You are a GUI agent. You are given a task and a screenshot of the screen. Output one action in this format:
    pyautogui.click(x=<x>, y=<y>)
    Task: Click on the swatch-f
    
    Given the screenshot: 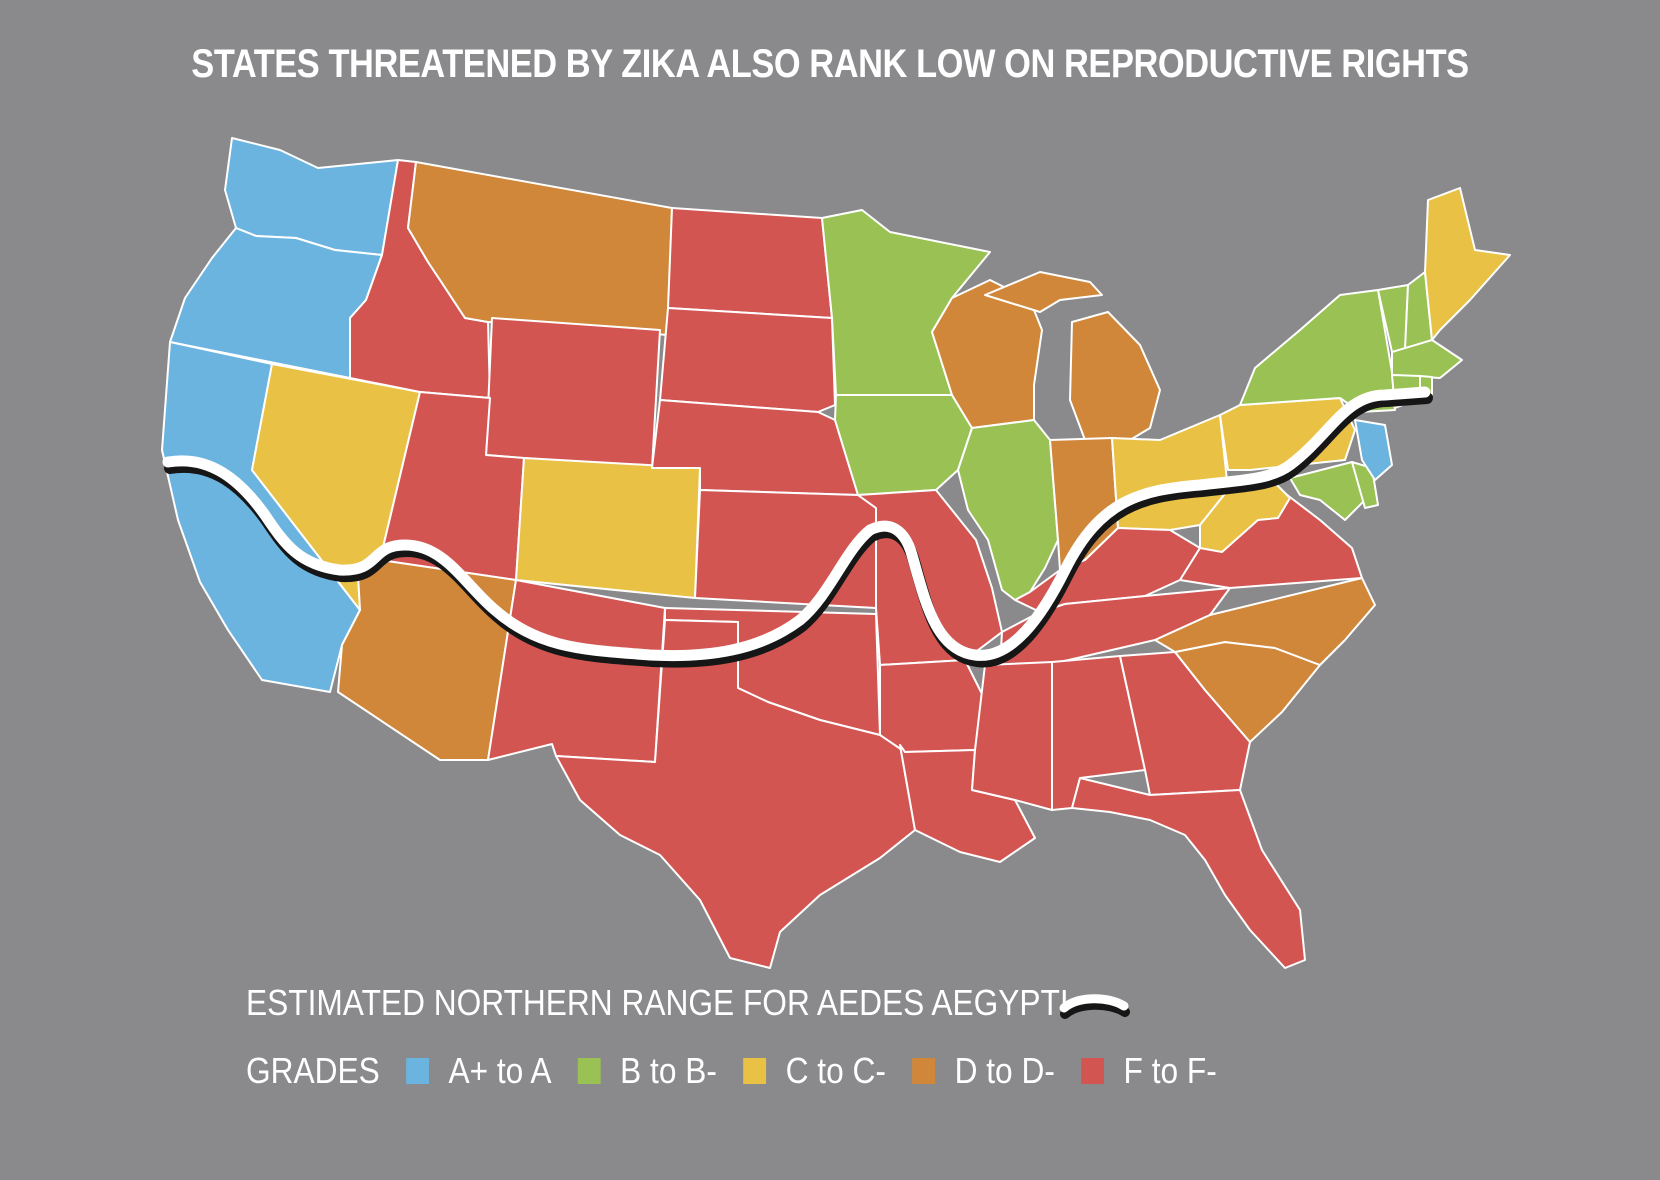 What is the action you would take?
    pyautogui.click(x=1093, y=1071)
    